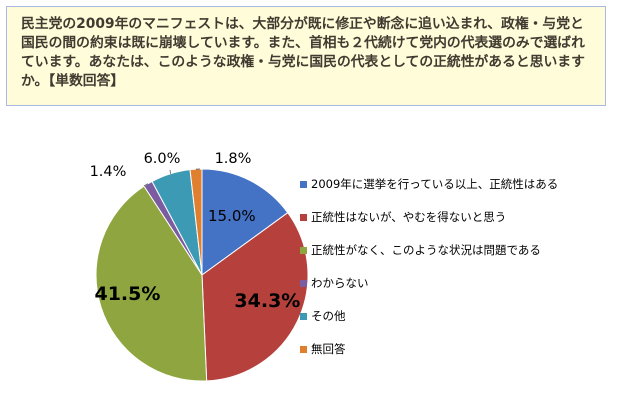 The image size is (630, 400). I want to click on legend-item-4: わからない, so click(465, 291).